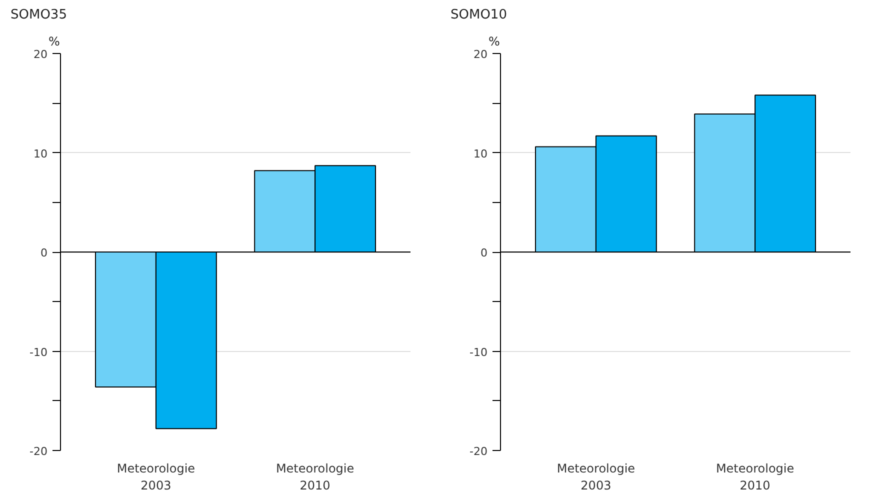 The height and width of the screenshot is (500, 880). What do you see at coordinates (478, 15) in the screenshot?
I see `chart-title: SOMO10` at bounding box center [478, 15].